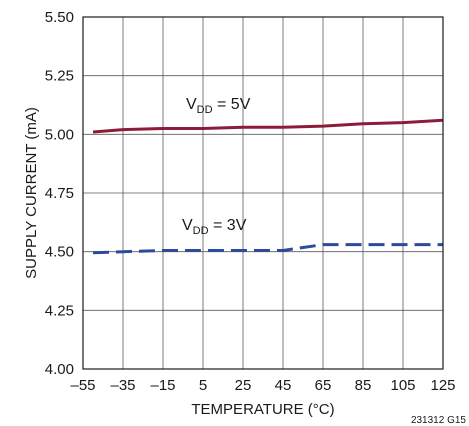 This screenshot has width=469, height=426. Describe the element at coordinates (438, 420) in the screenshot. I see `figure-id: 231312 G15` at that location.